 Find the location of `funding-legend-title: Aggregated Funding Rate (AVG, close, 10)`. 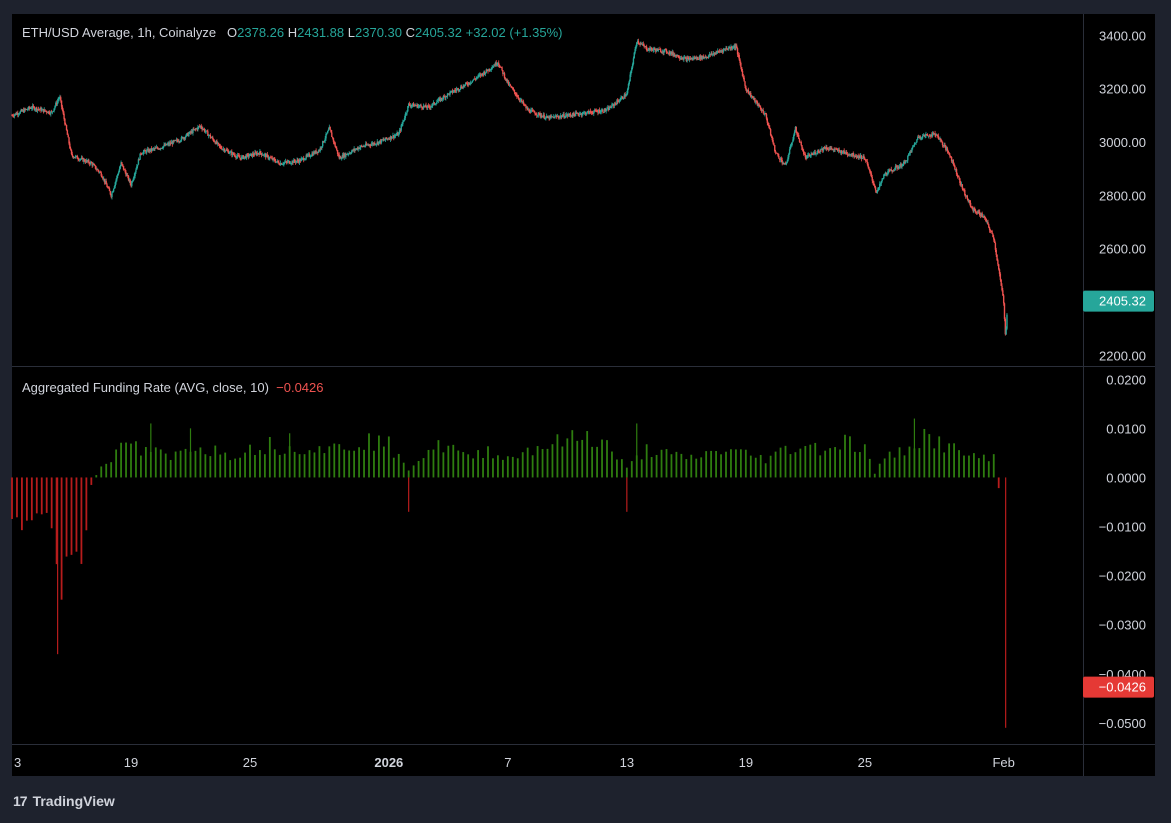

funding-legend-title: Aggregated Funding Rate (AVG, close, 10) is located at coordinates (145, 387).